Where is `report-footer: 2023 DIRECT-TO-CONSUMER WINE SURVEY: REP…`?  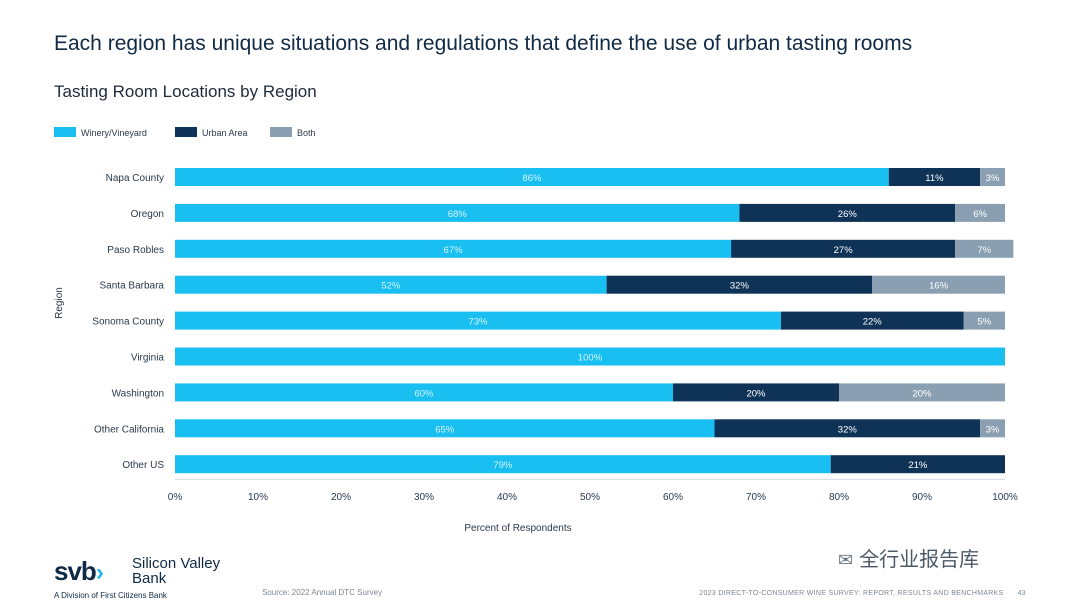 report-footer: 2023 DIRECT-TO-CONSUMER WINE SURVEY: REP… is located at coordinates (862, 593).